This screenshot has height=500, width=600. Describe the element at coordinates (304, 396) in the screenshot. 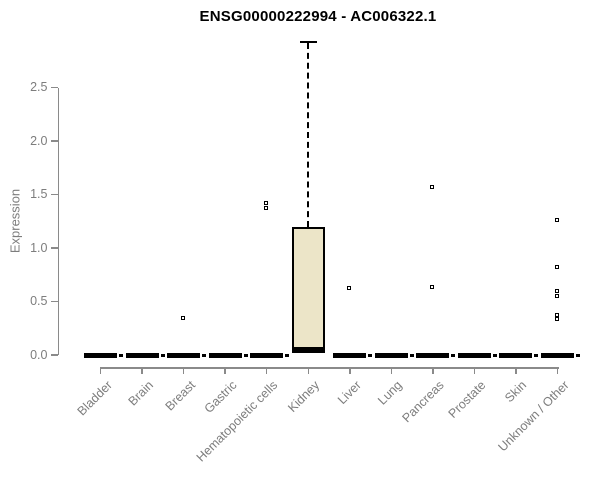

I see `x-tick-label: Kidney` at that location.